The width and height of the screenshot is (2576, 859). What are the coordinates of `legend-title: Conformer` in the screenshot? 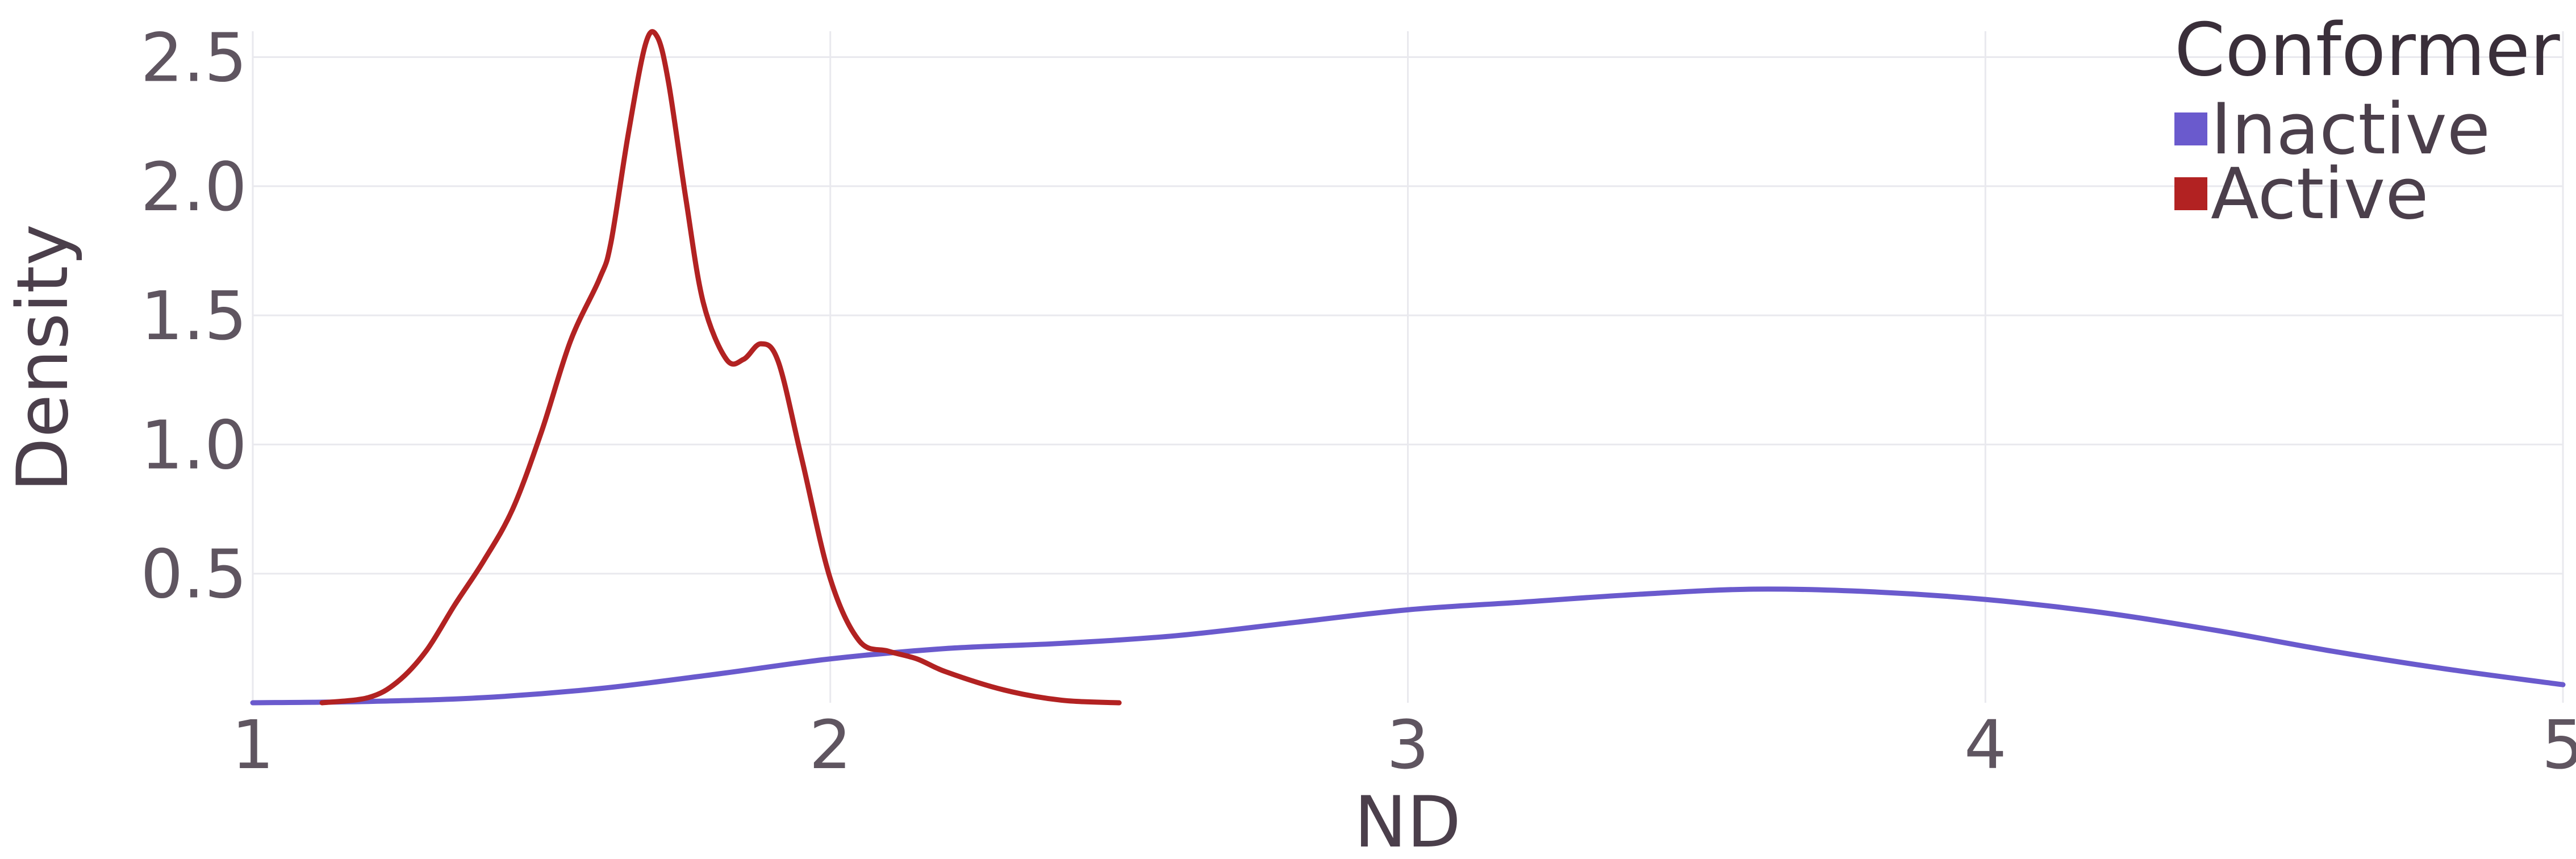 It's located at (2367, 50).